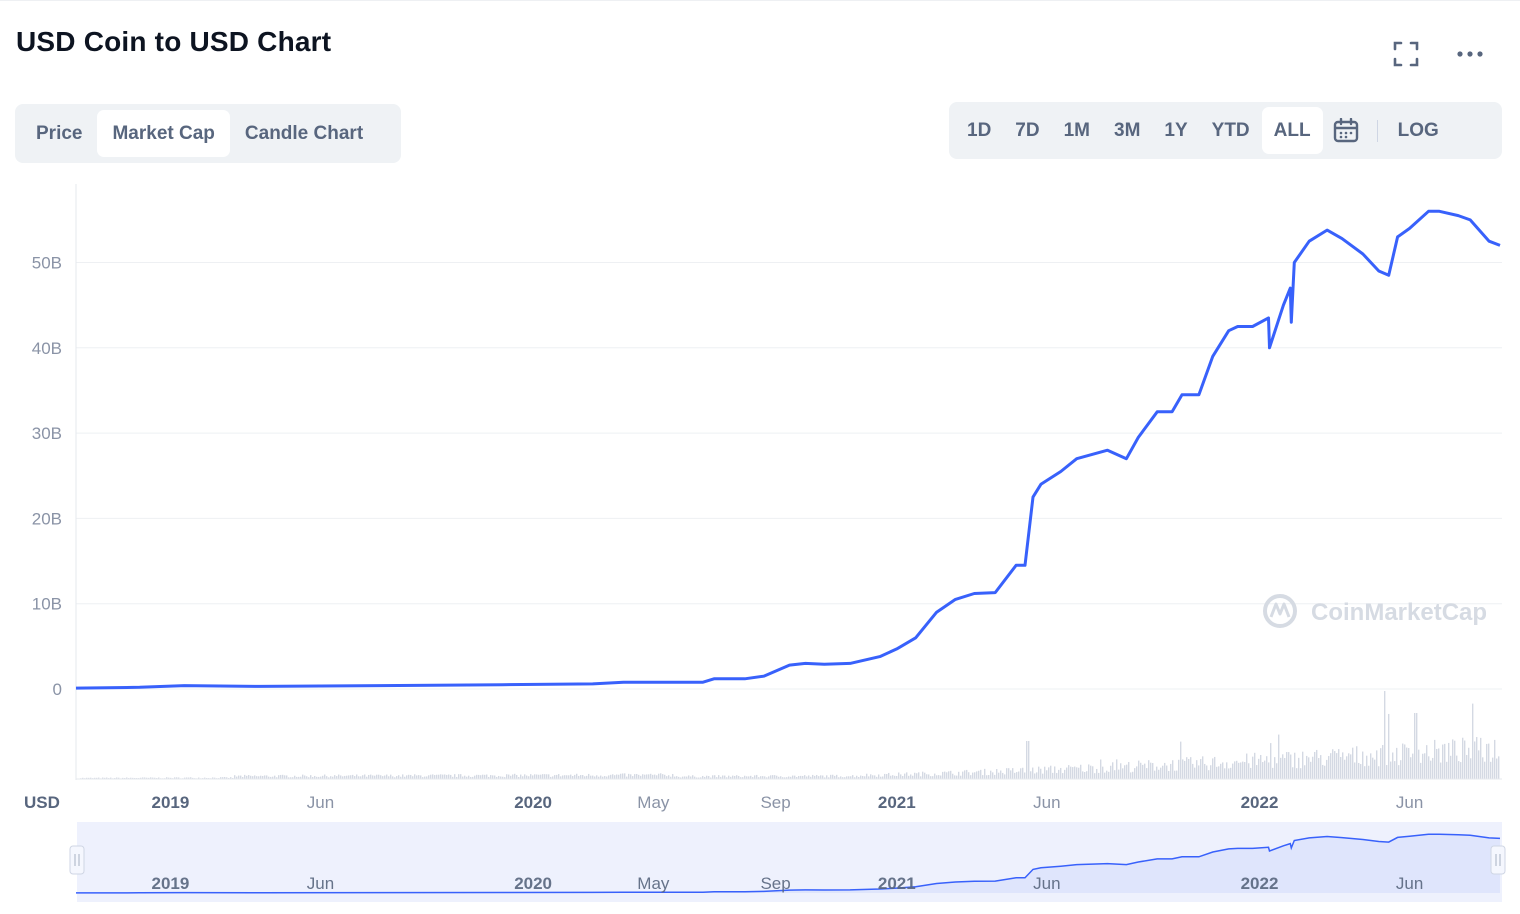 The width and height of the screenshot is (1520, 914). What do you see at coordinates (1375, 611) in the screenshot?
I see `watermark: CoinMarketCap` at bounding box center [1375, 611].